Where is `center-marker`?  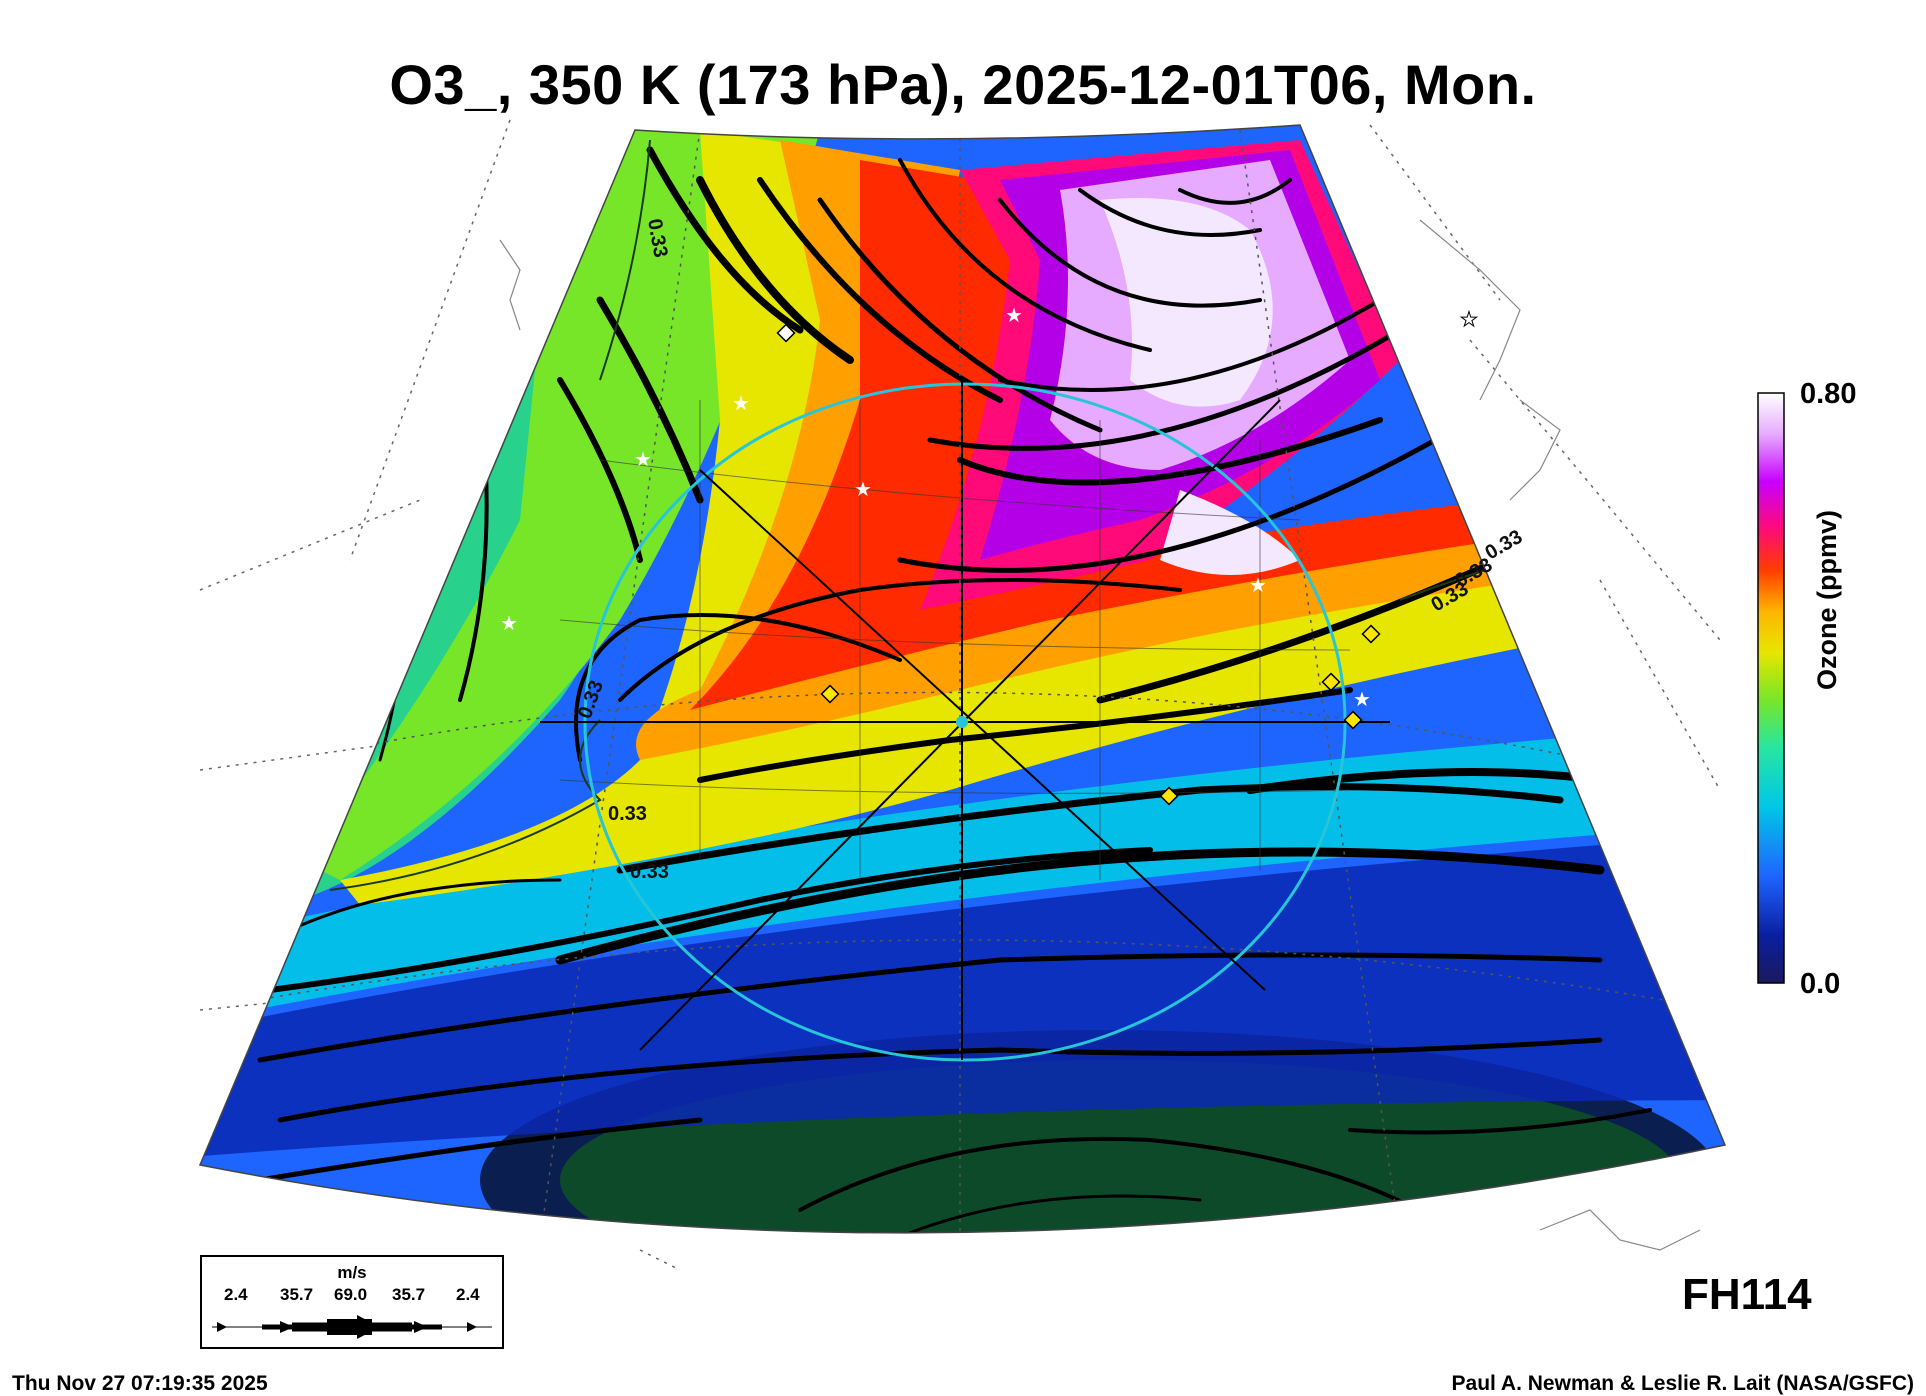 center-marker is located at coordinates (962, 722).